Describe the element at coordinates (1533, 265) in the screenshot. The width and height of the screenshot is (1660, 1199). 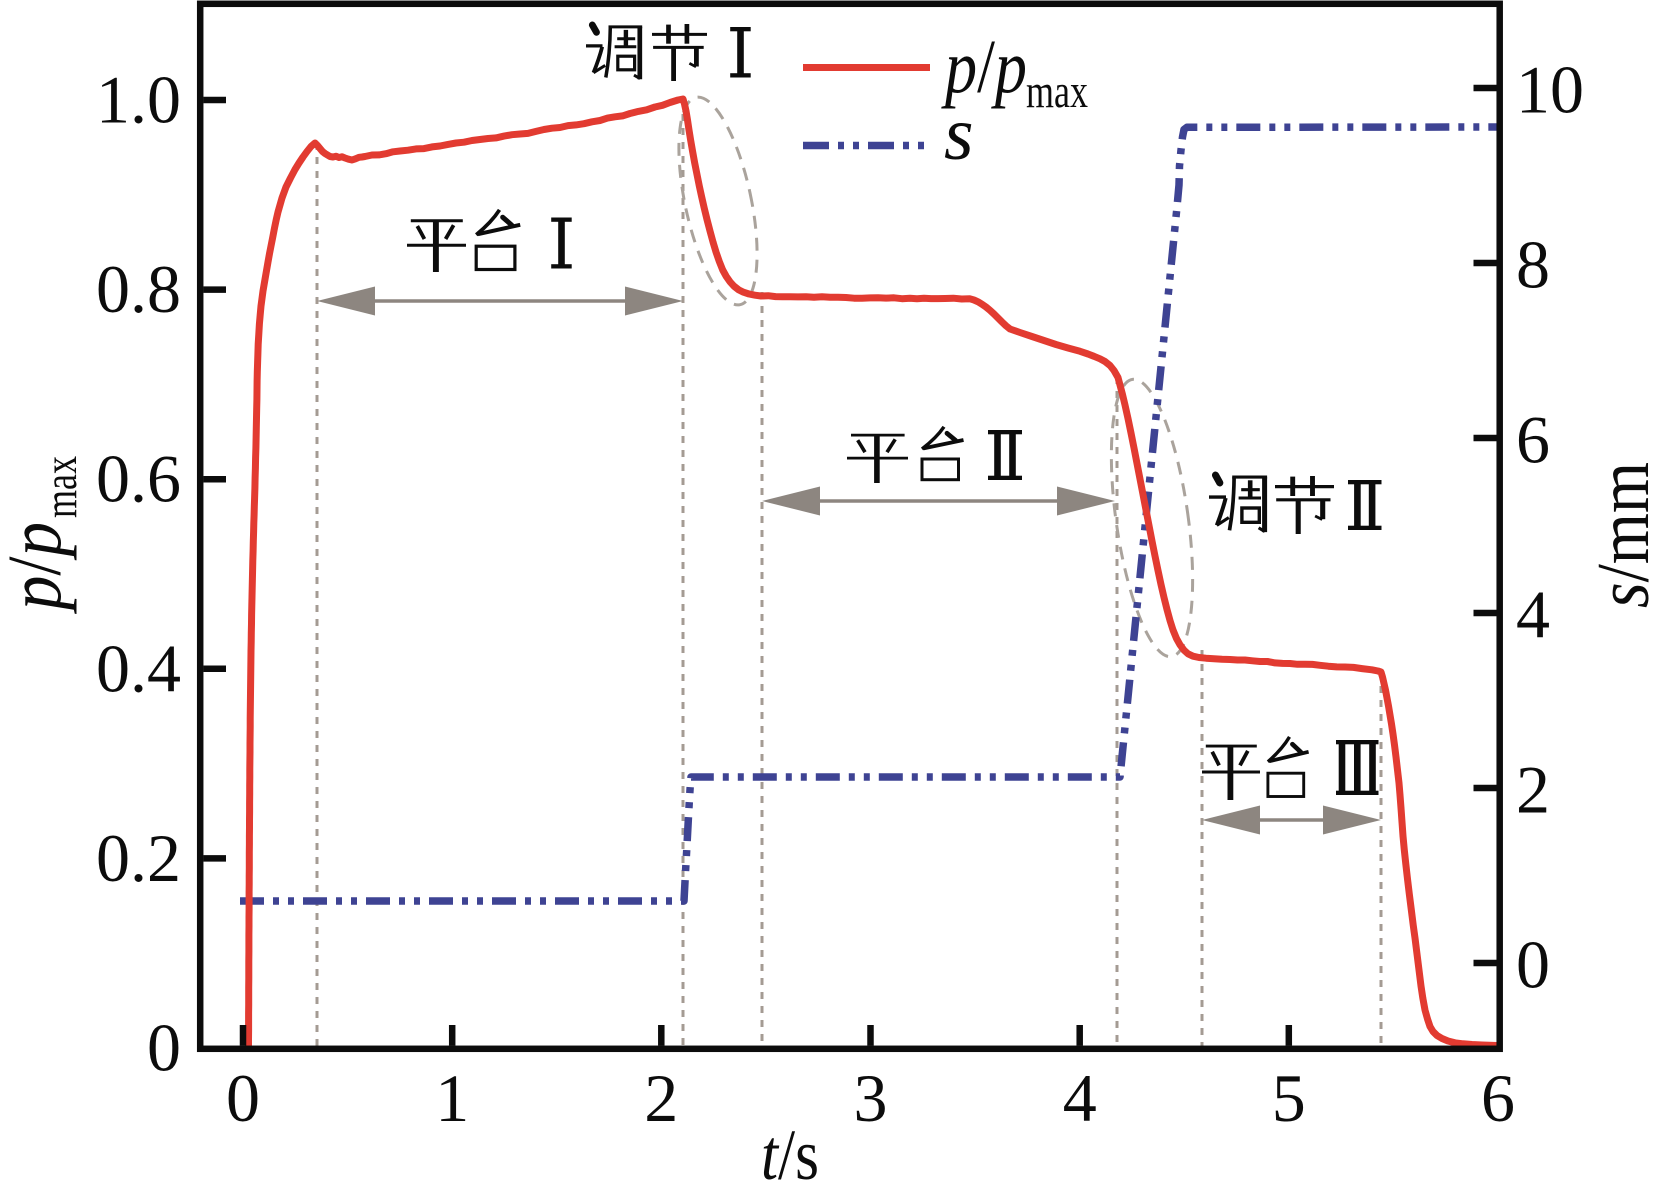
I see `svg-text: 8` at that location.